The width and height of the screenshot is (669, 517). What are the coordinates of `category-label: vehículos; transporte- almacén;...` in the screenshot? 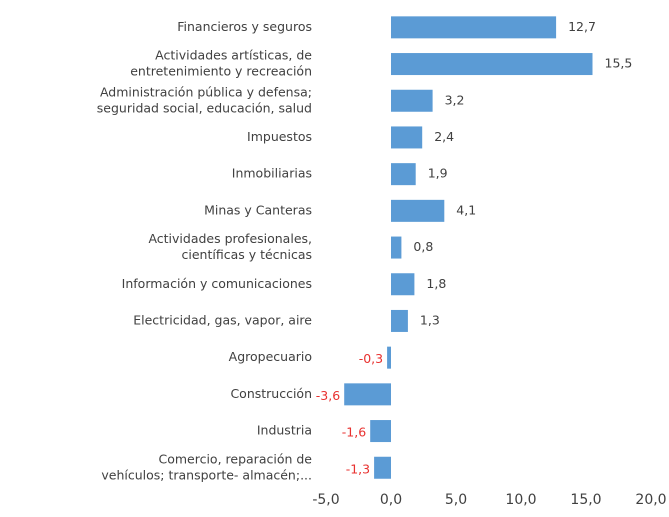 It's located at (206, 474).